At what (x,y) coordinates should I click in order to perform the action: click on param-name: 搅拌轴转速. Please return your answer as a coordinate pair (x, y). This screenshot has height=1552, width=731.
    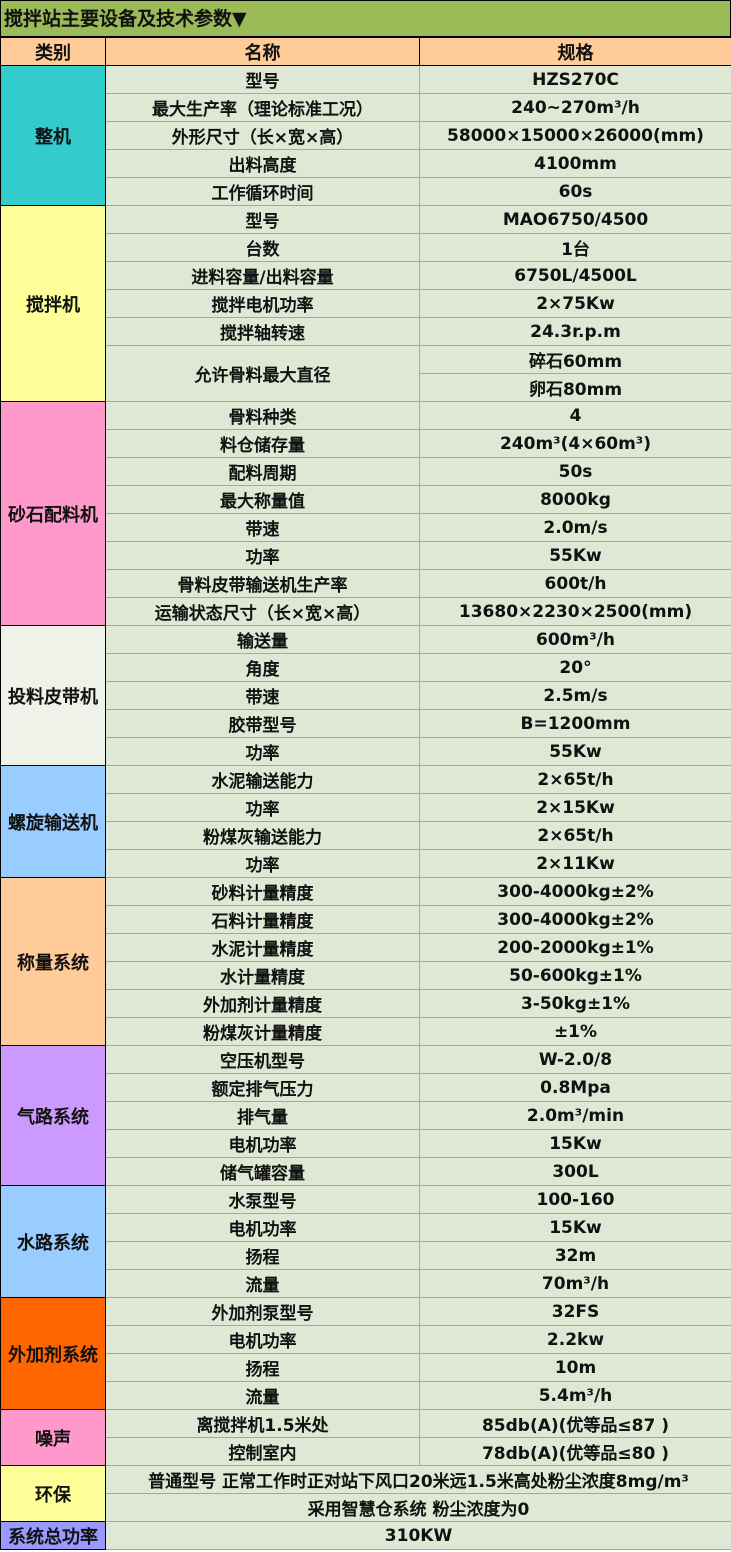
    Looking at the image, I should click on (262, 331).